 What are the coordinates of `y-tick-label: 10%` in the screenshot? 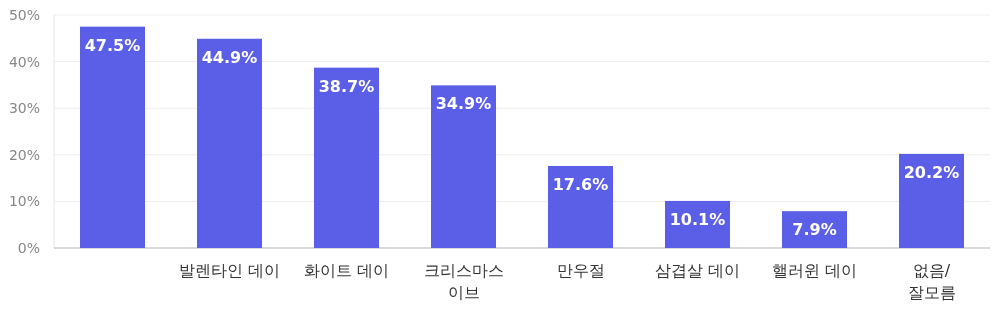 It's located at (24, 201).